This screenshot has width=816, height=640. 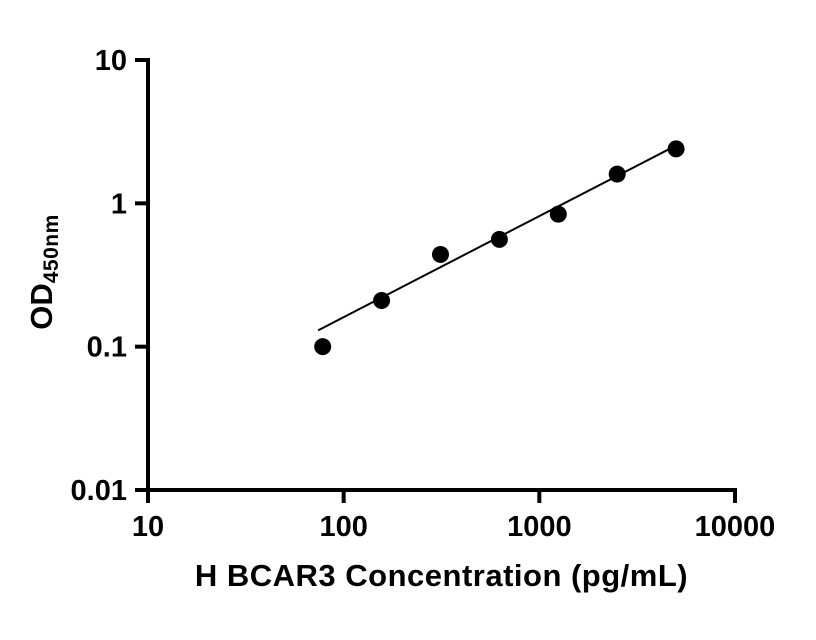 I want to click on x-tick-label: 100, so click(x=343, y=527).